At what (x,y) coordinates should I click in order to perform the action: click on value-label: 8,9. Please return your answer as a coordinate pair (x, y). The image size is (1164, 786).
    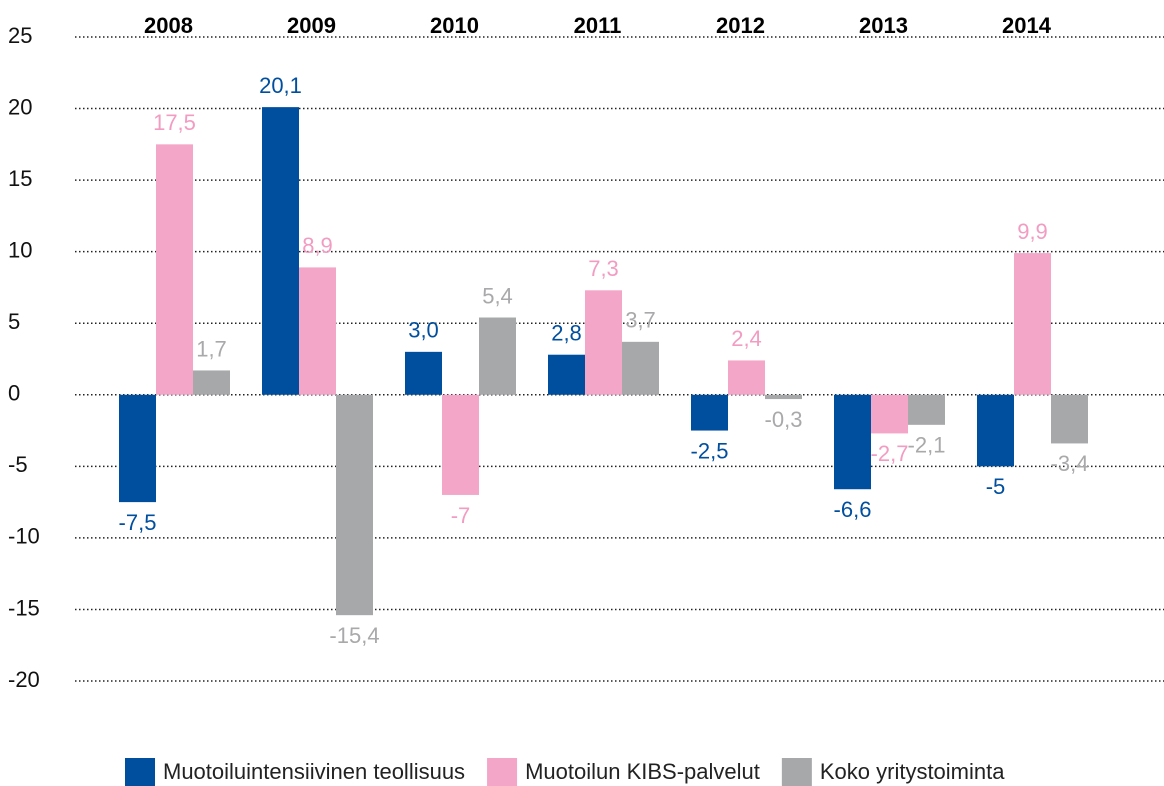
    Looking at the image, I should click on (317, 245).